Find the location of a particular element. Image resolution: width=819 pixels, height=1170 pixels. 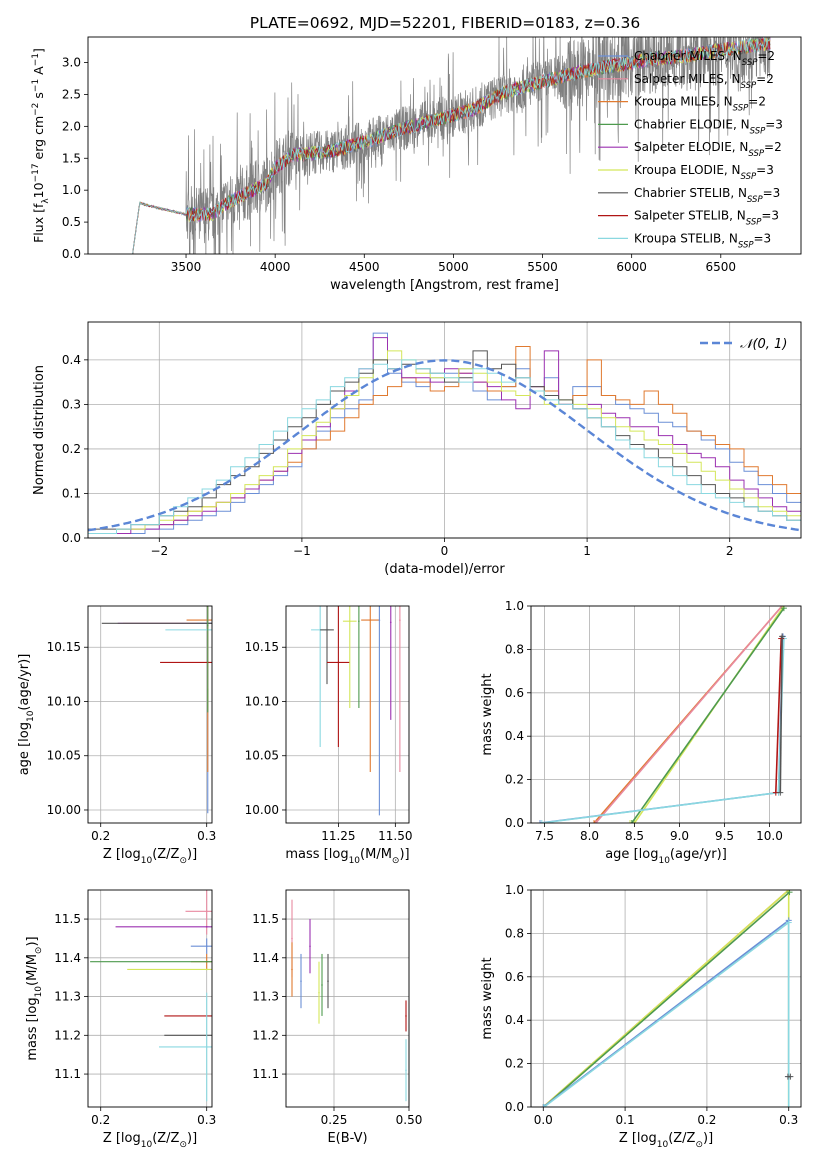

data-point-kroupa_miles is located at coordinates (370, 620).